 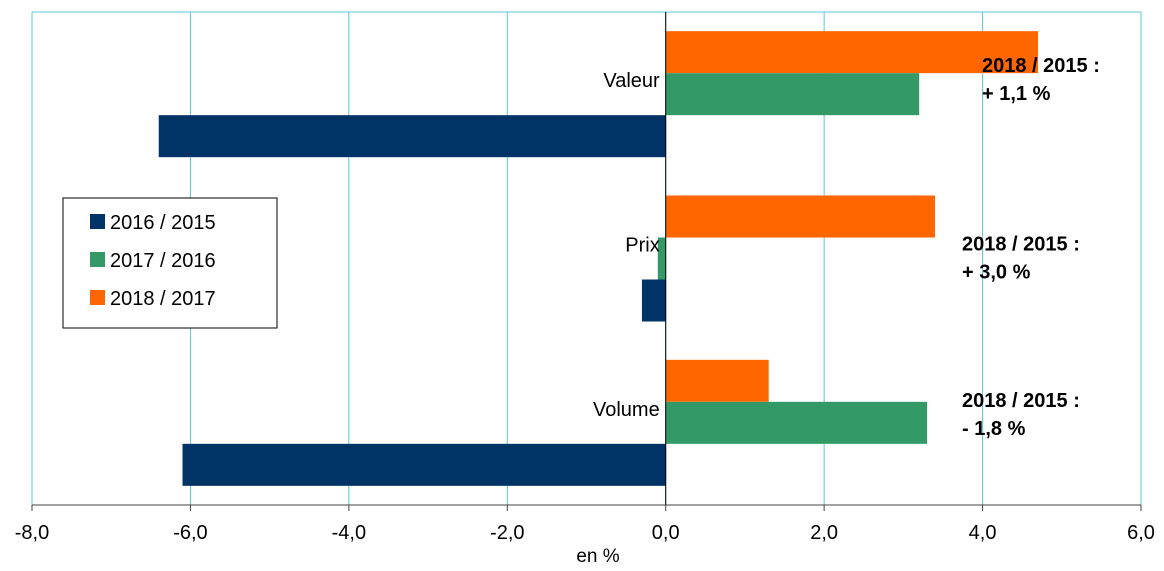 What do you see at coordinates (1021, 401) in the screenshot?
I see `annotation-volume-line-0: 2018 / 2015 :` at bounding box center [1021, 401].